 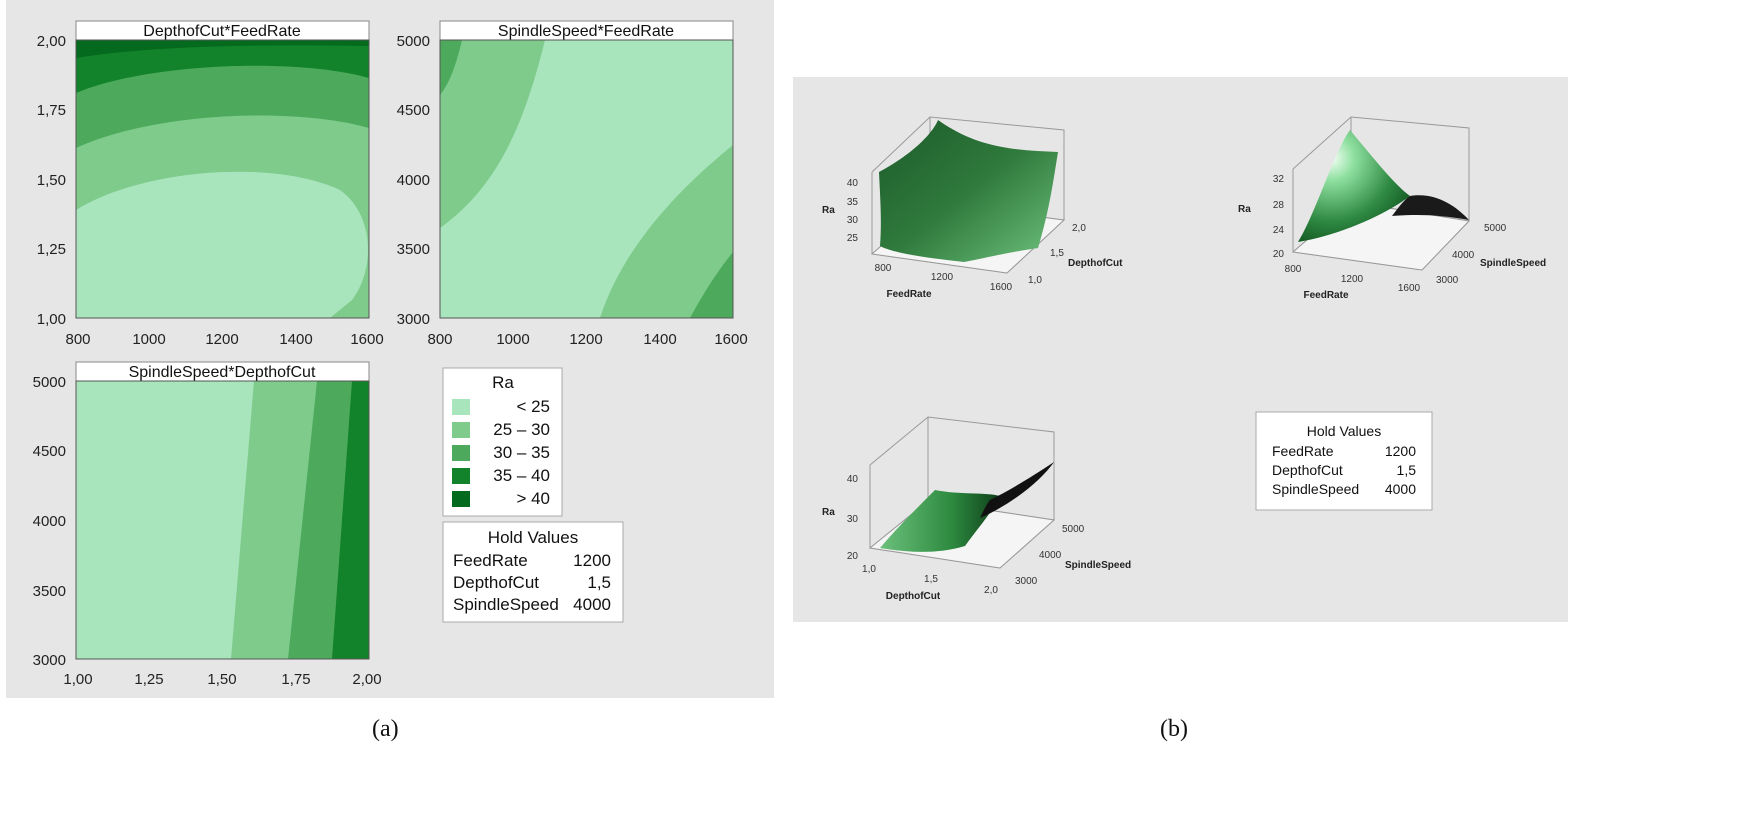 I want to click on tick-label: 24, so click(x=1279, y=230).